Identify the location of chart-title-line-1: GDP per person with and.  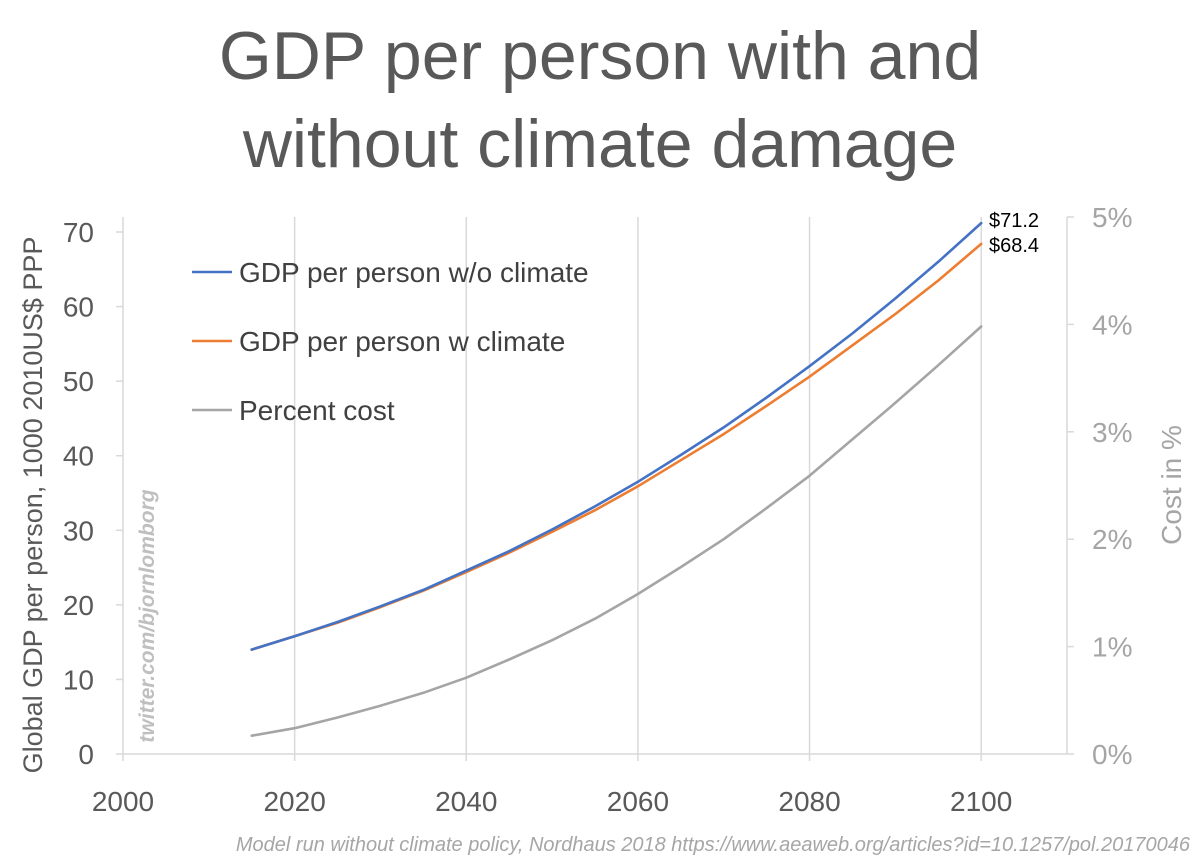
(600, 56).